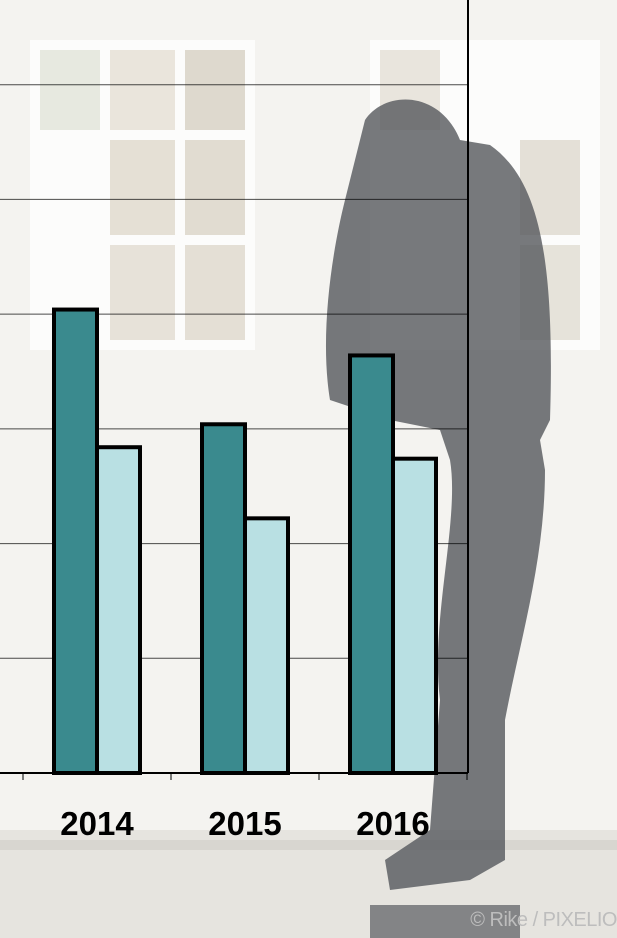 This screenshot has height=938, width=617. I want to click on tick-labels: 2014 2015 2016, so click(244, 823).